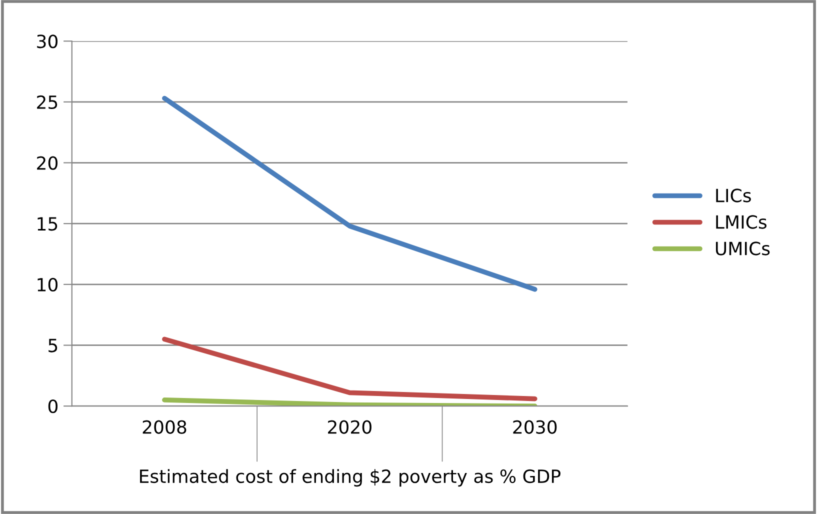 The height and width of the screenshot is (514, 817). I want to click on y-tick-label: 5, so click(53, 345).